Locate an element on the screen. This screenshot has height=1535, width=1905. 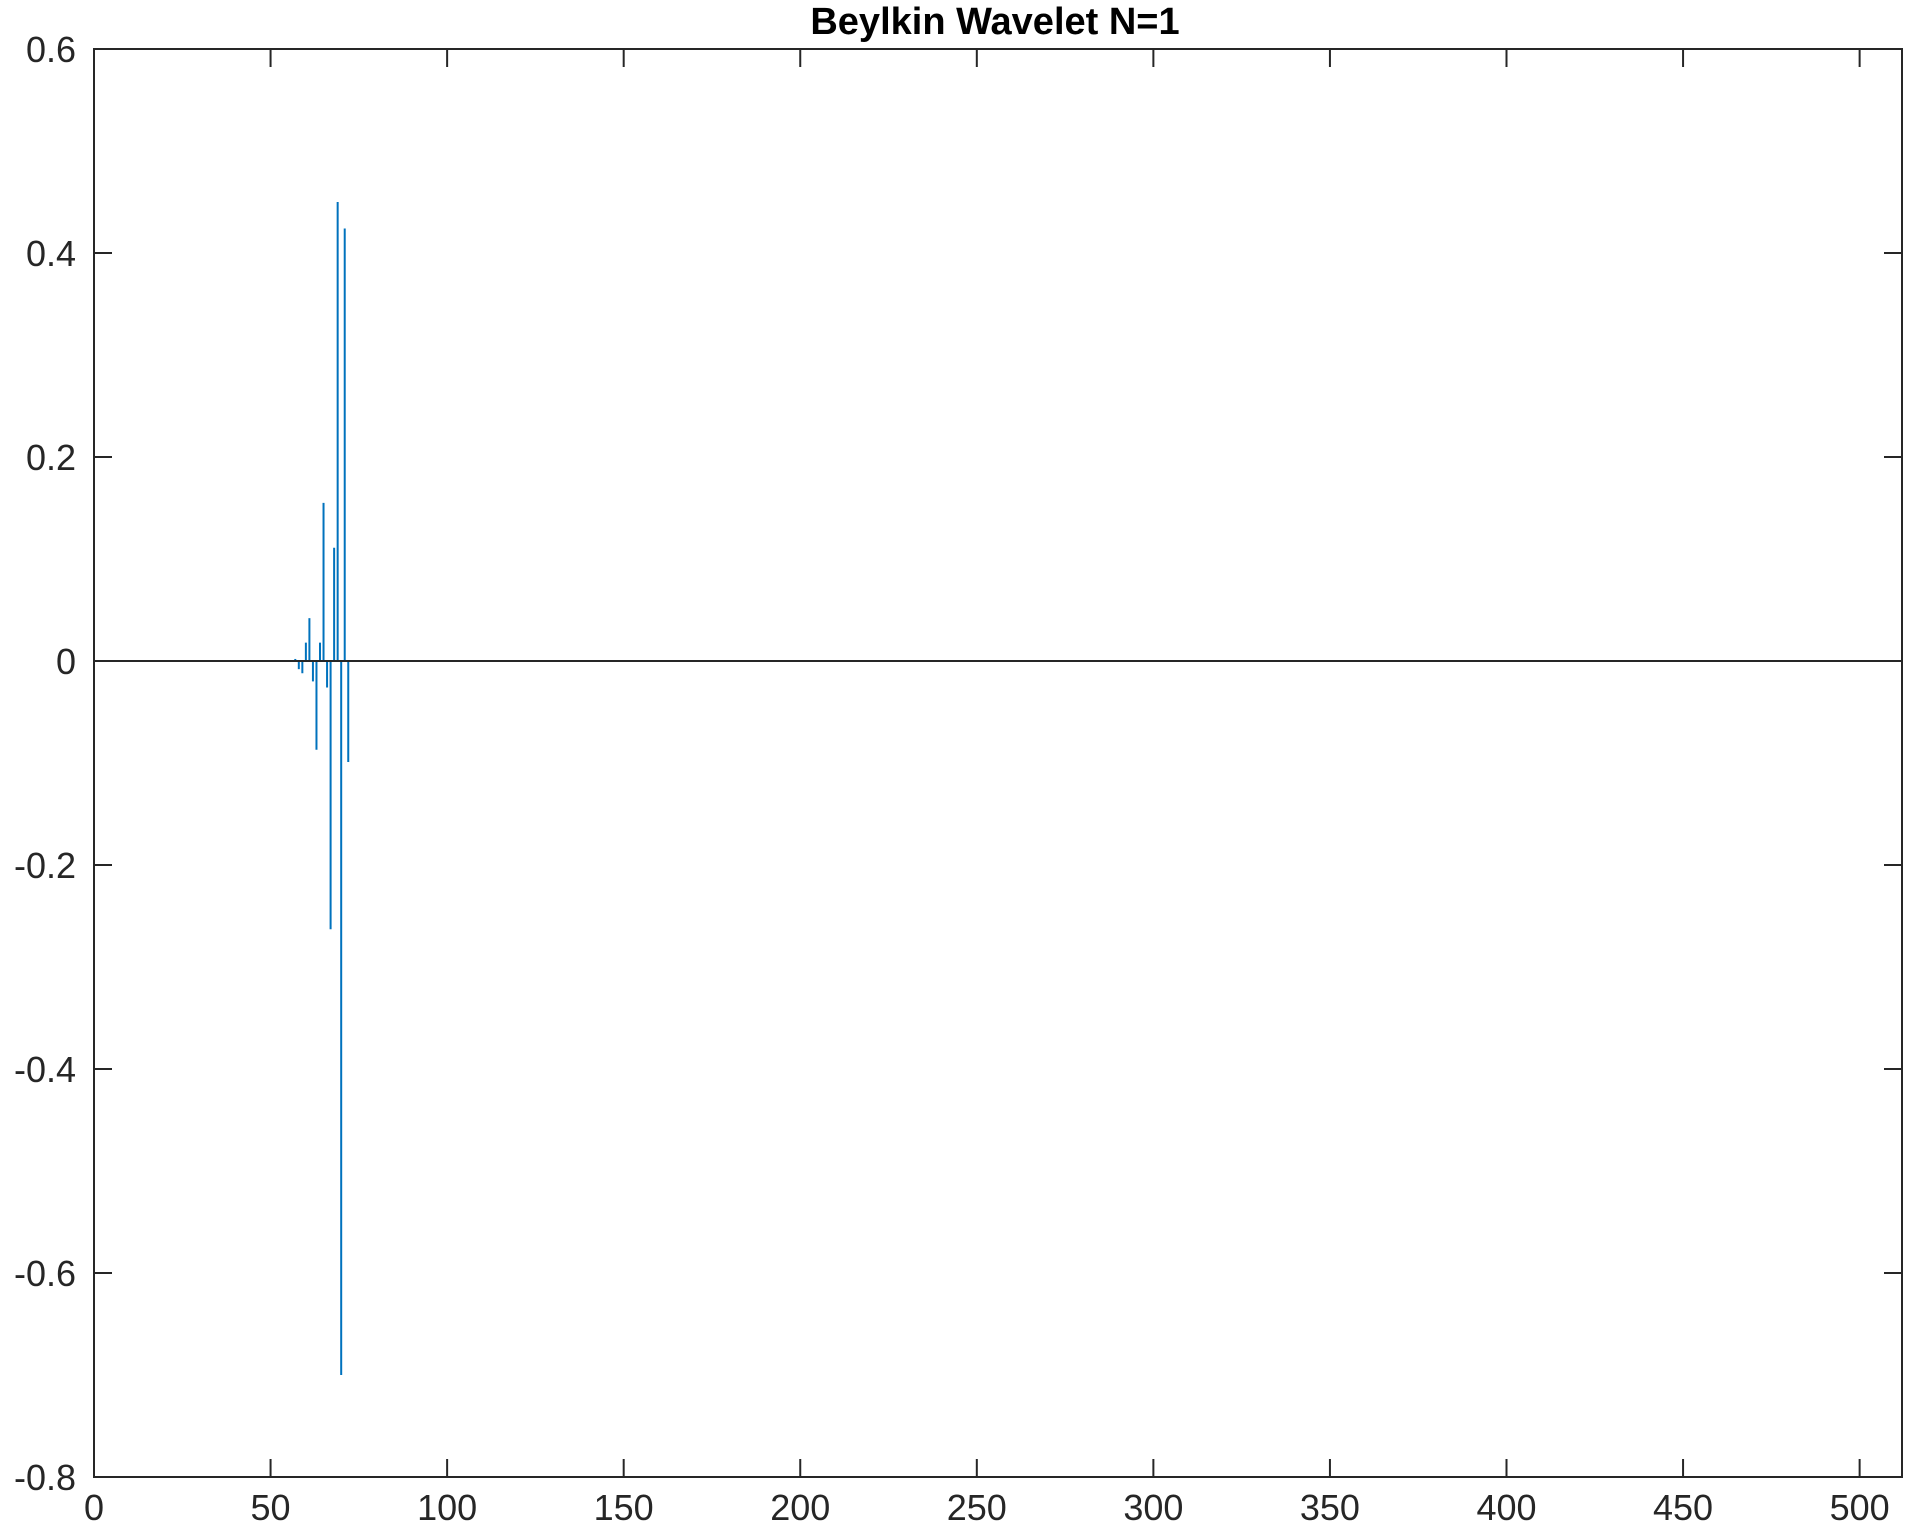
chart-title: Beylkin Wavelet N=1 is located at coordinates (994, 22).